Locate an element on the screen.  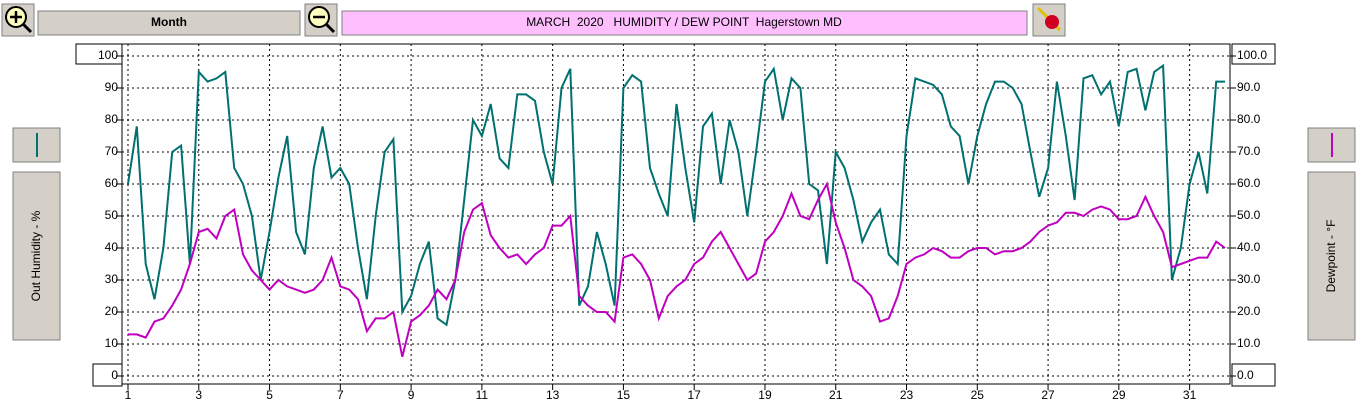
x-tick-label: 27 is located at coordinates (1048, 395).